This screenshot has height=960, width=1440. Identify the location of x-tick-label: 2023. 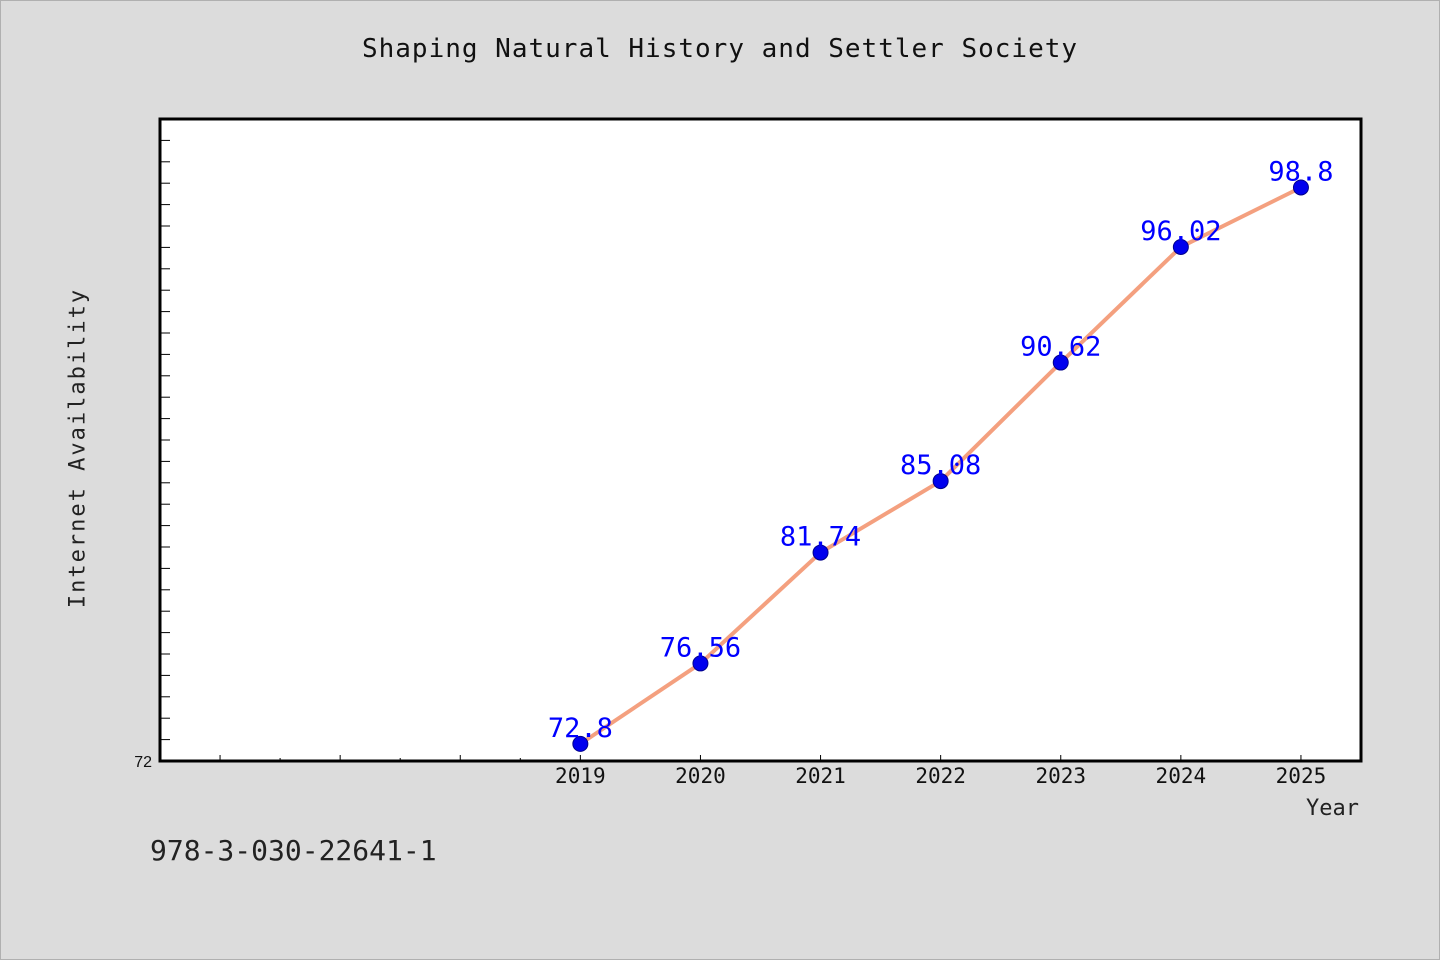
(1060, 776).